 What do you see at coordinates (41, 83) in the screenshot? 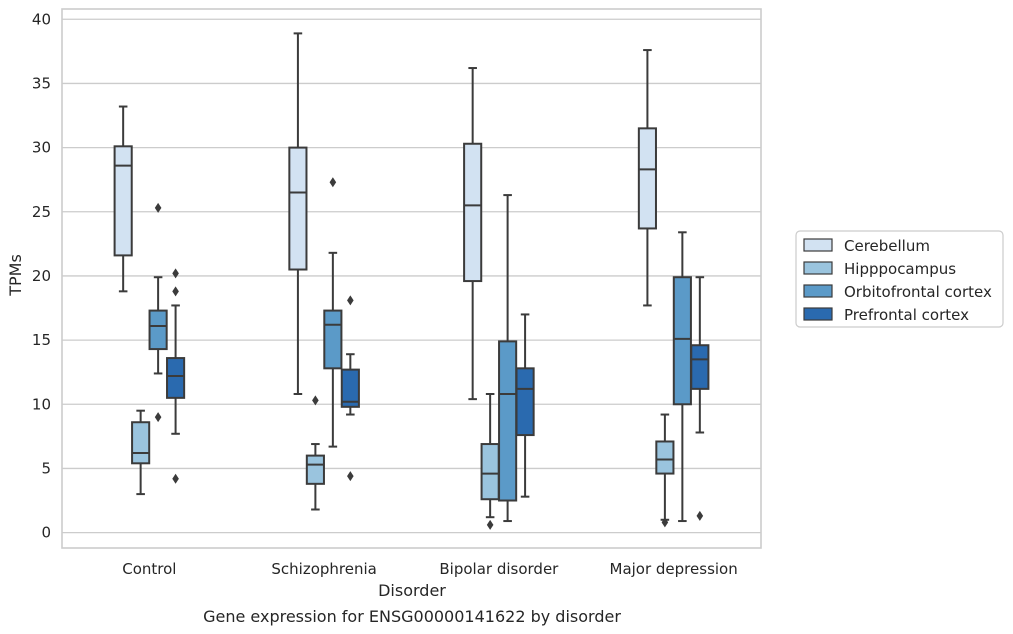
I see `y-tick-label-35: 35` at bounding box center [41, 83].